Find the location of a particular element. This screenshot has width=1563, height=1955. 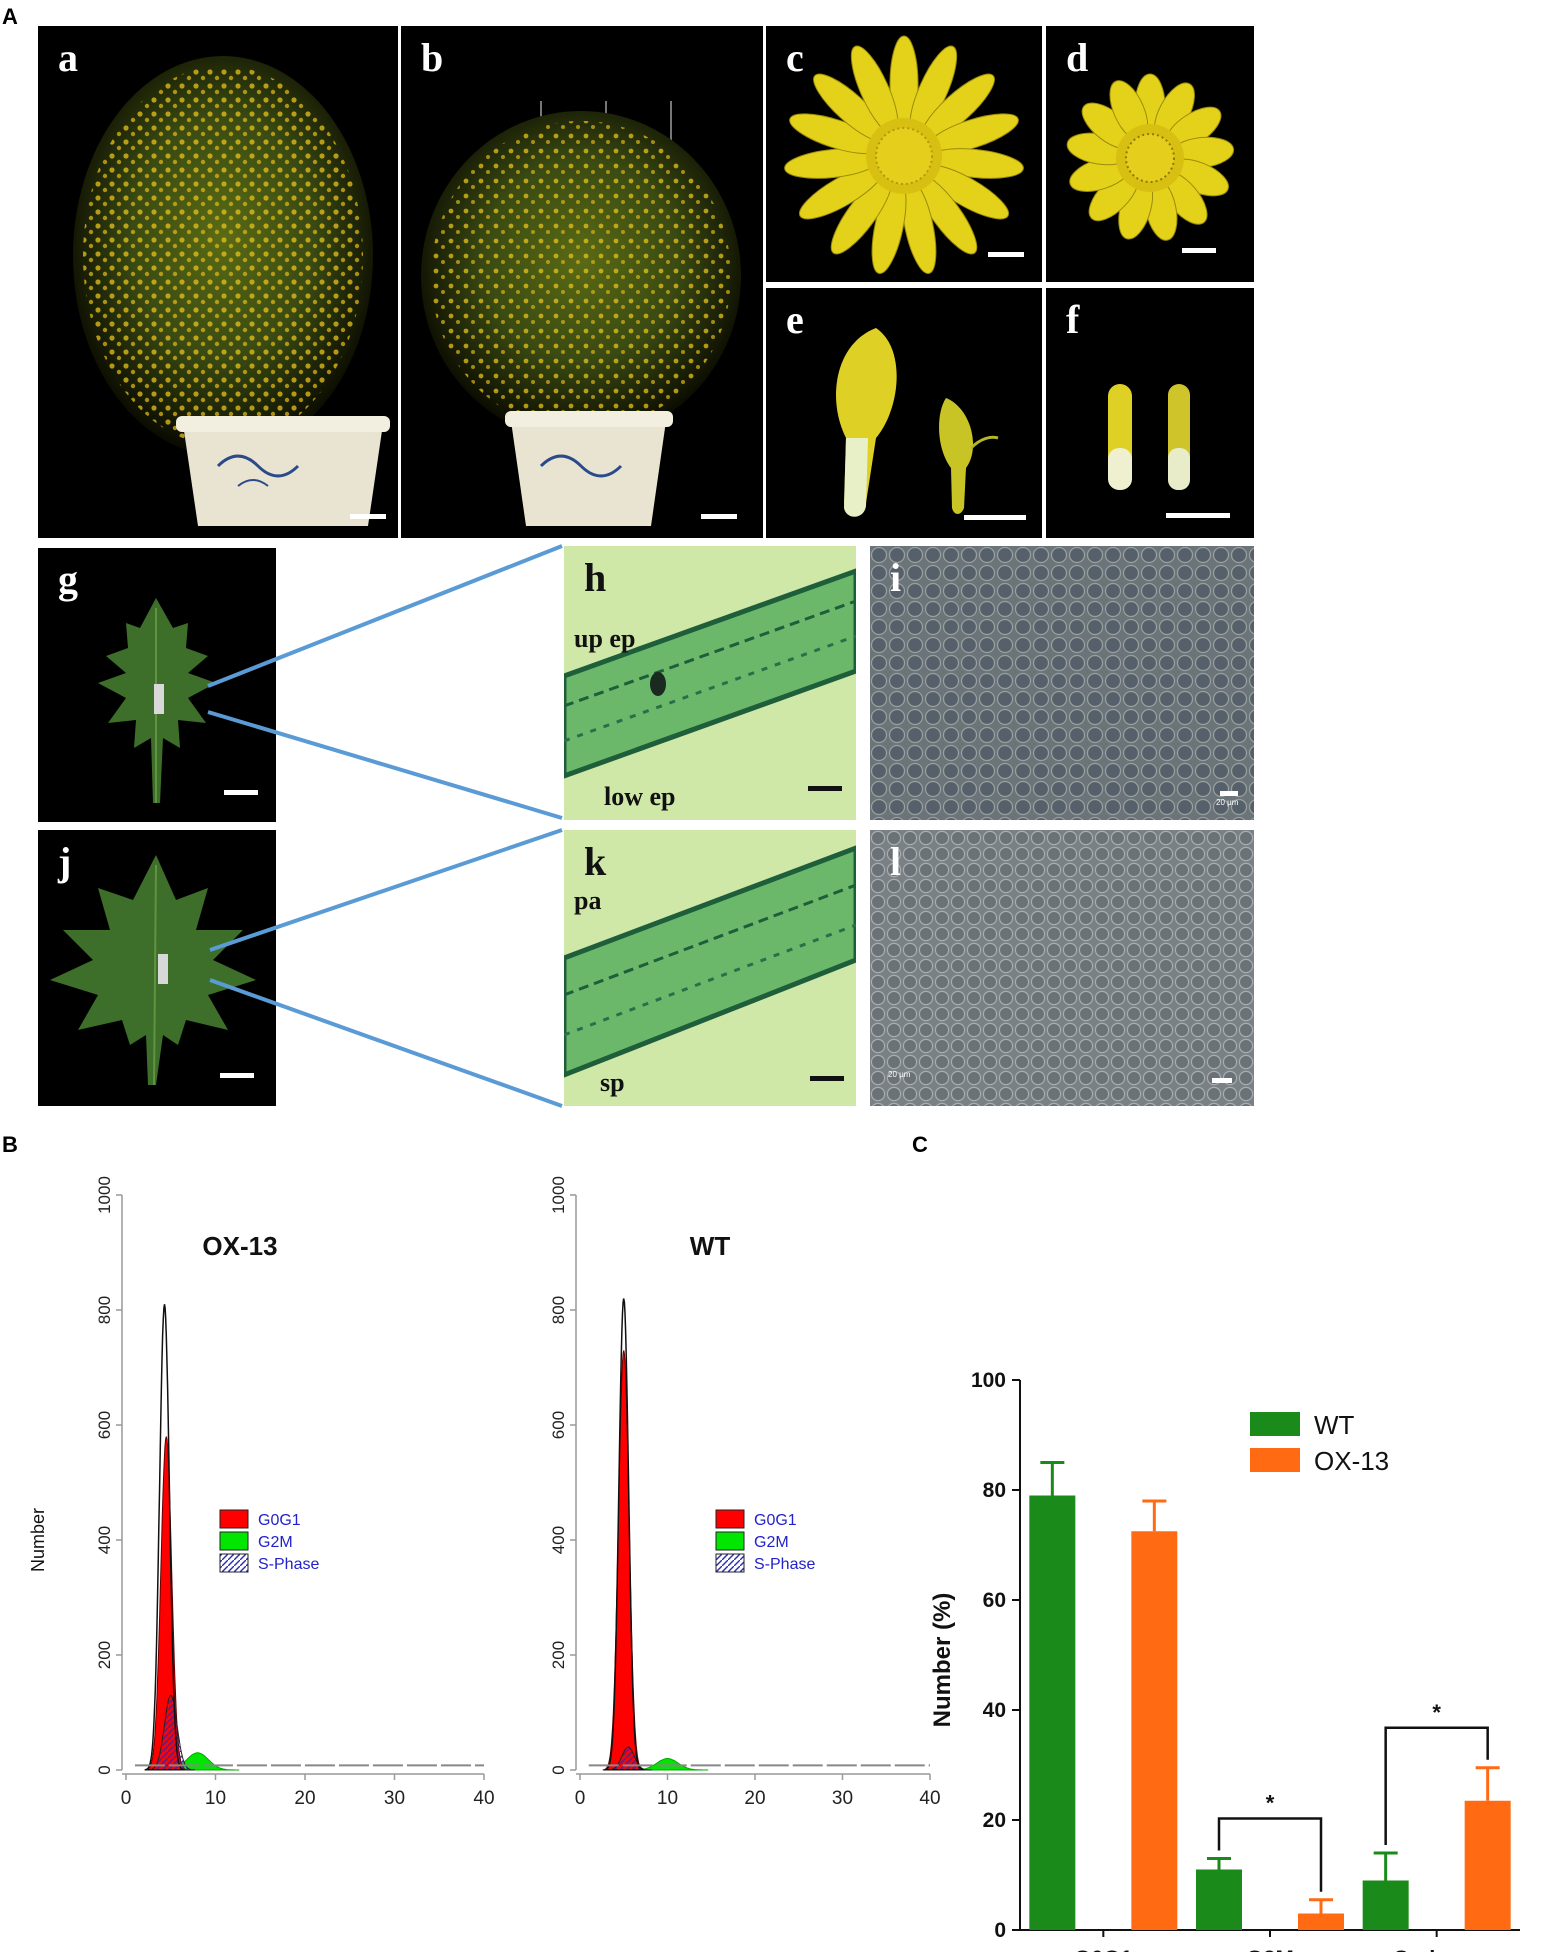

x-tick-label: G0G1 is located at coordinates (1103, 1949).